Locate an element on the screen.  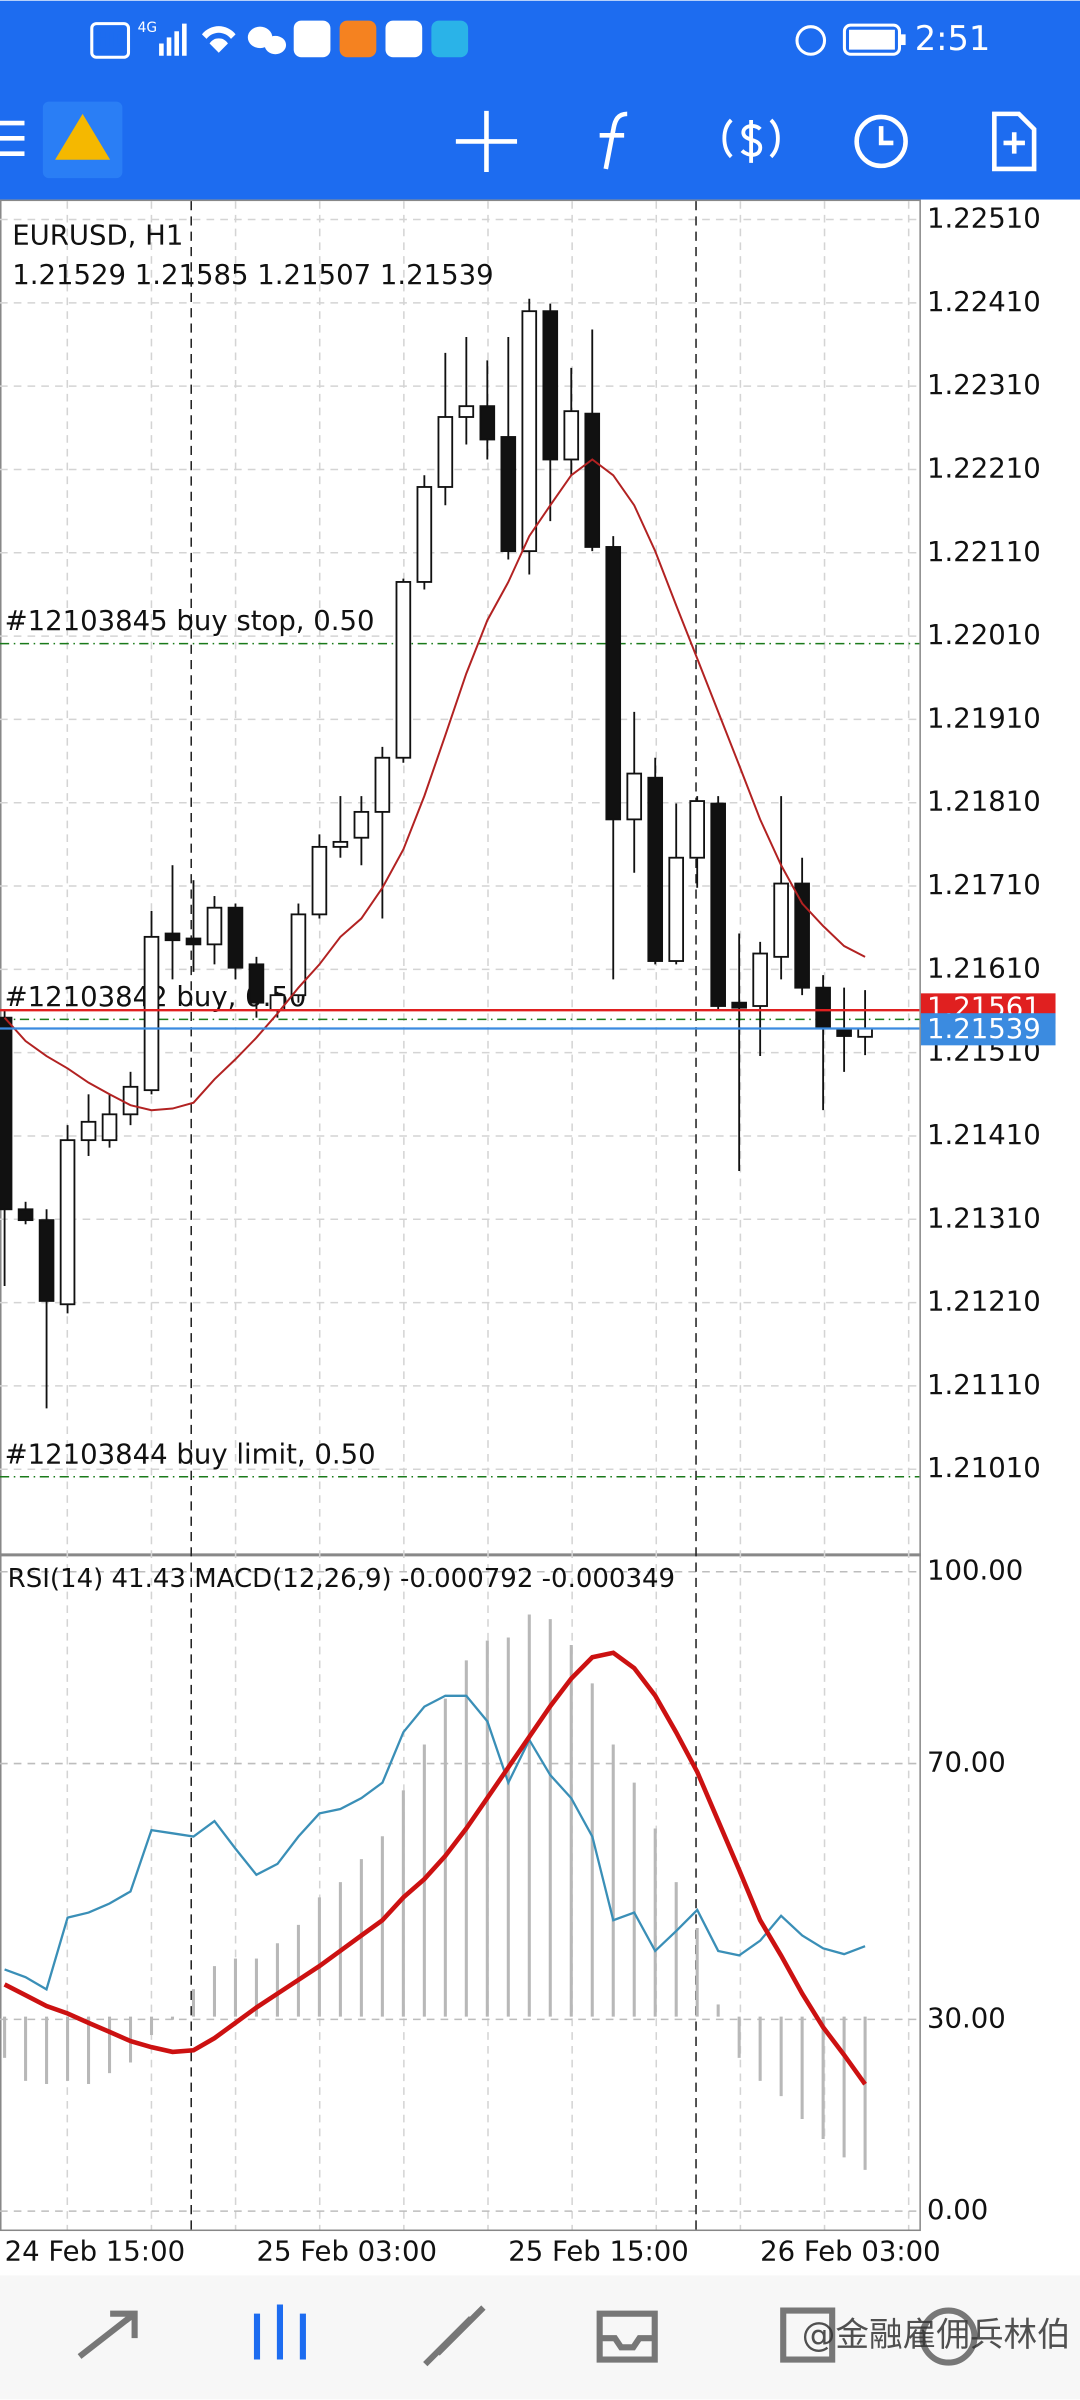
y-tick-label: 1.21010 is located at coordinates (984, 1468).